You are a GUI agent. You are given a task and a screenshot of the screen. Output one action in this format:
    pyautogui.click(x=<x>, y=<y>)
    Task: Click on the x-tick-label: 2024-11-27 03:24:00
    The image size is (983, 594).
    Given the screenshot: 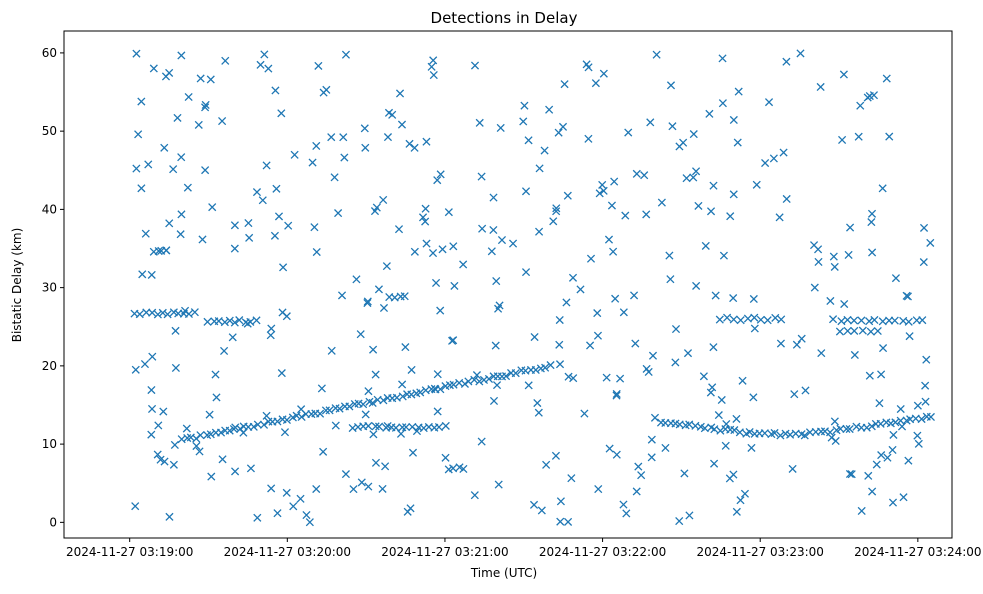 What is the action you would take?
    pyautogui.click(x=917, y=552)
    